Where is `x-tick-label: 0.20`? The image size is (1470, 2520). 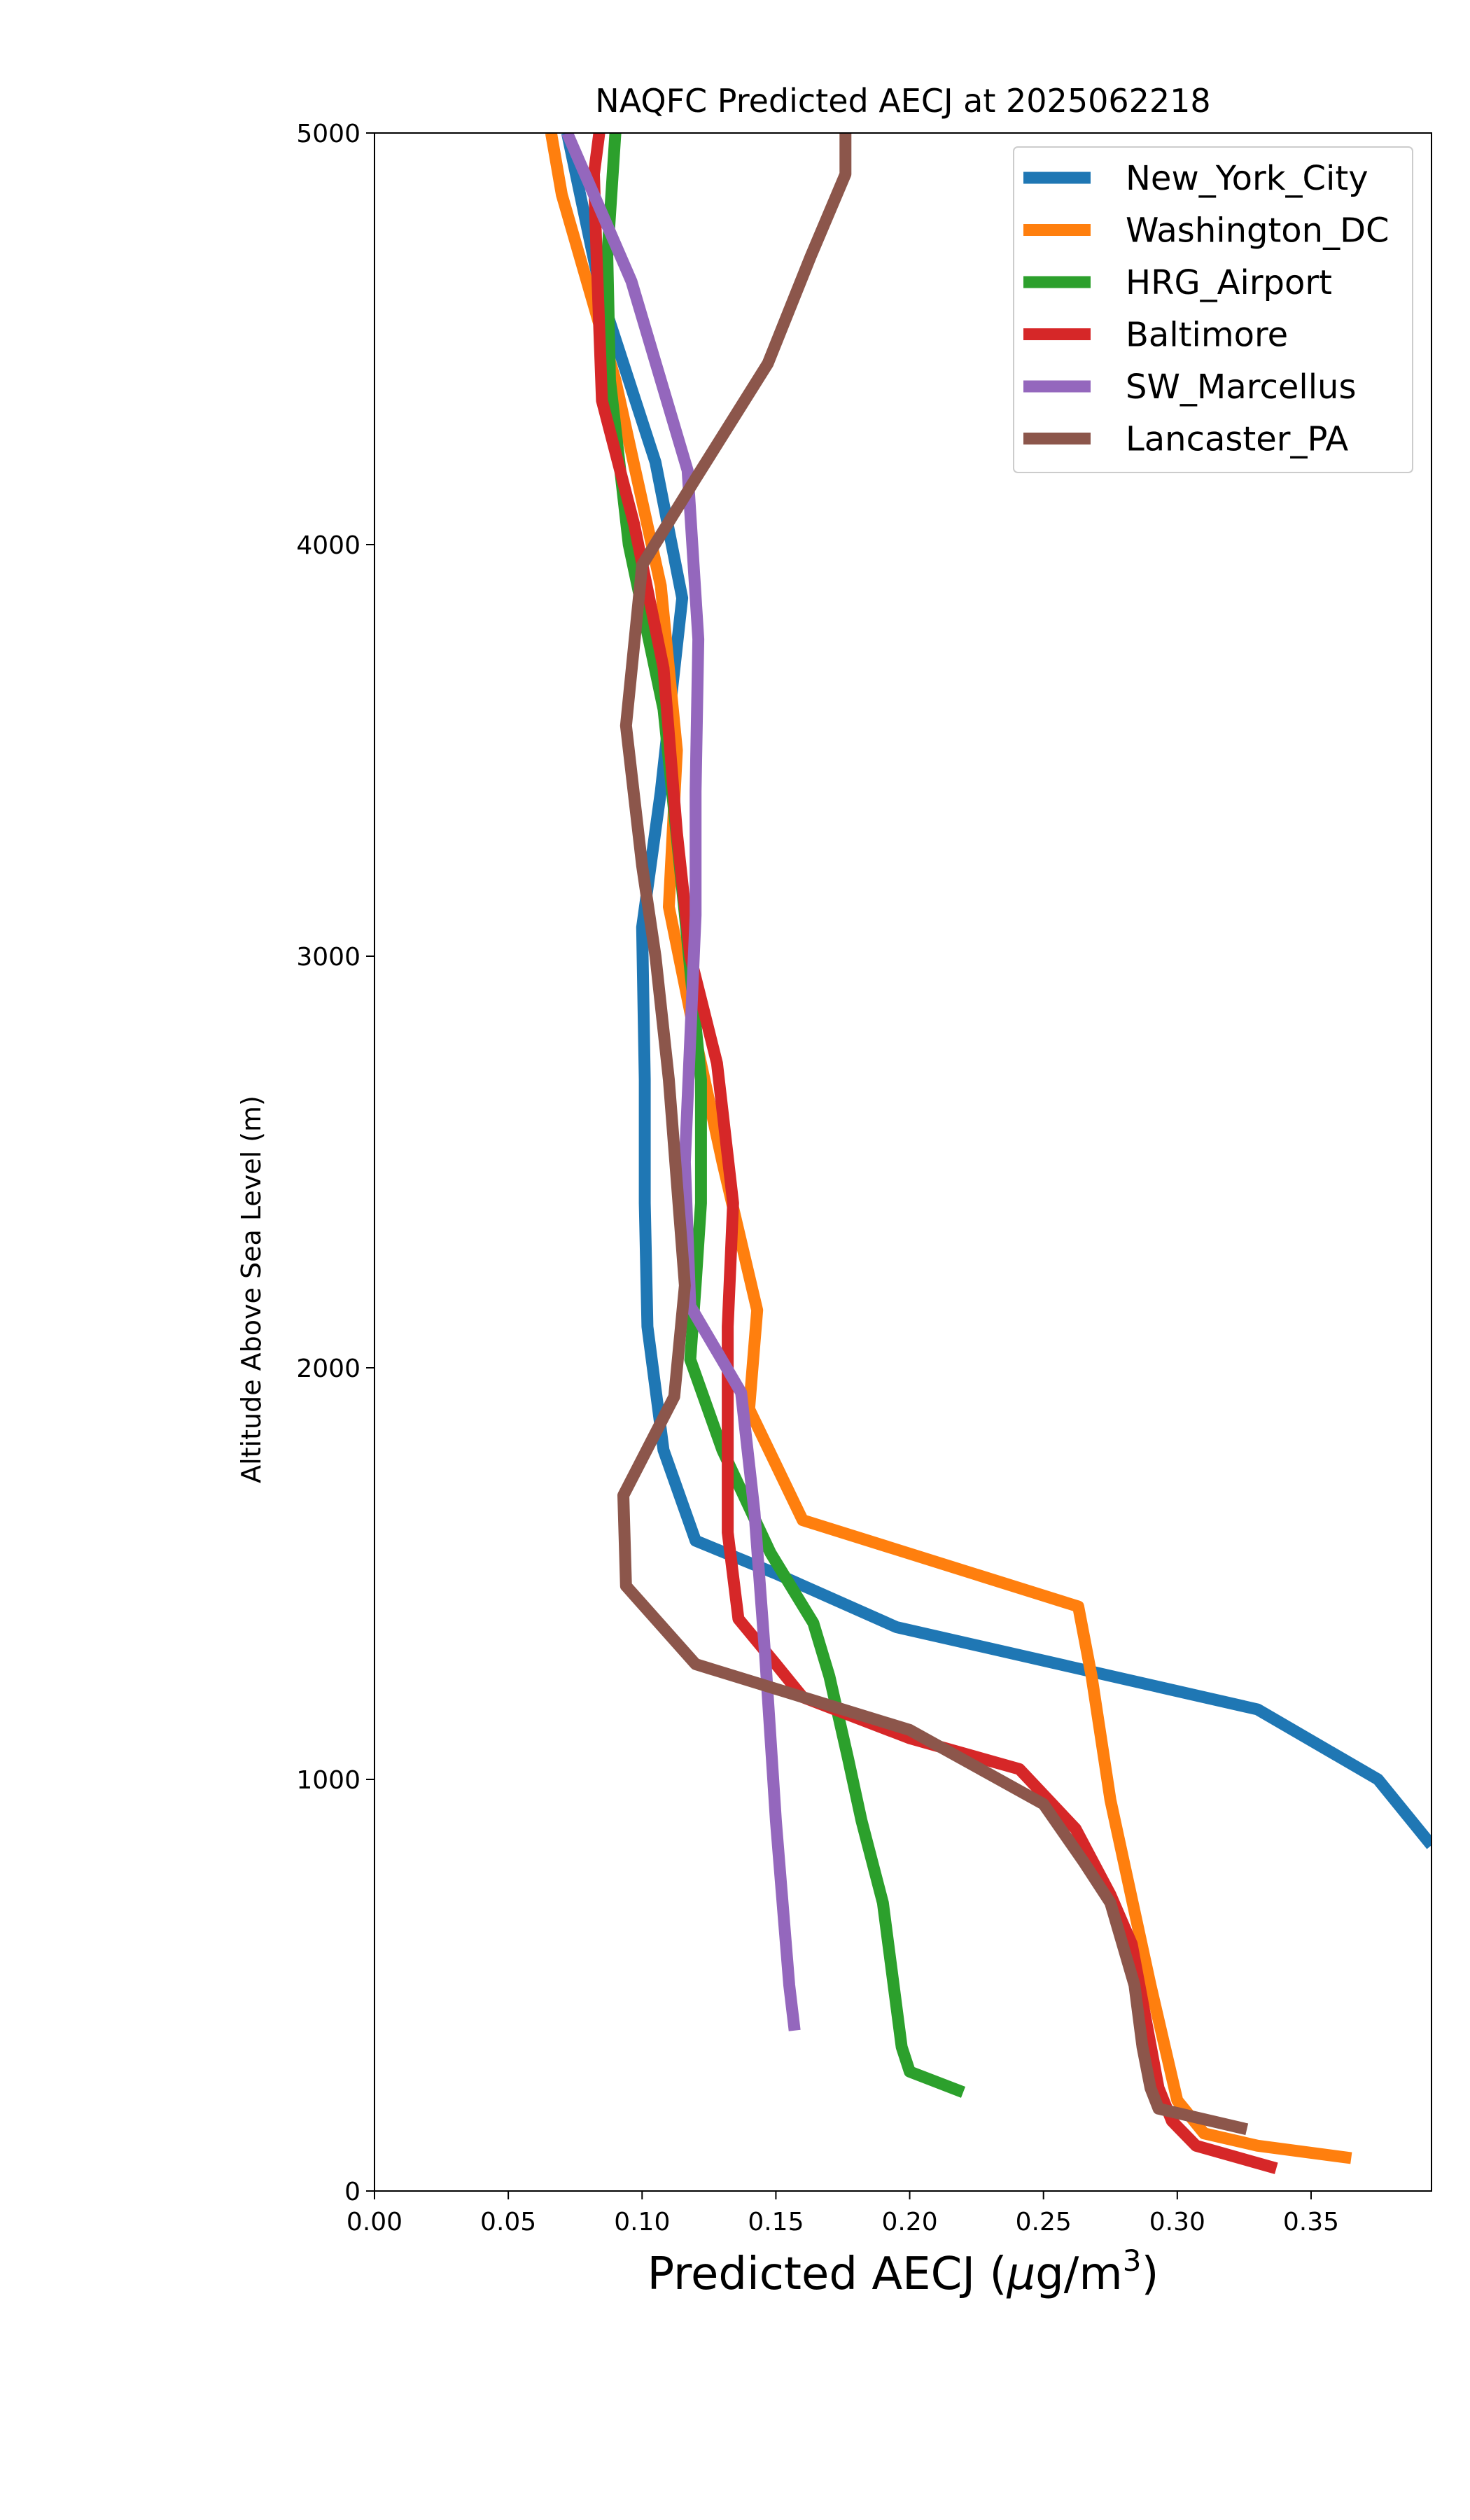 x-tick-label: 0.20 is located at coordinates (909, 2222).